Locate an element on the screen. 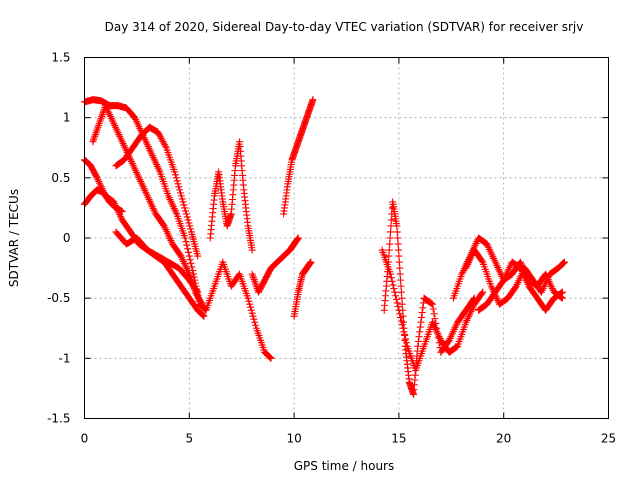 The width and height of the screenshot is (640, 480). y-tick-label: 1 is located at coordinates (67, 118).